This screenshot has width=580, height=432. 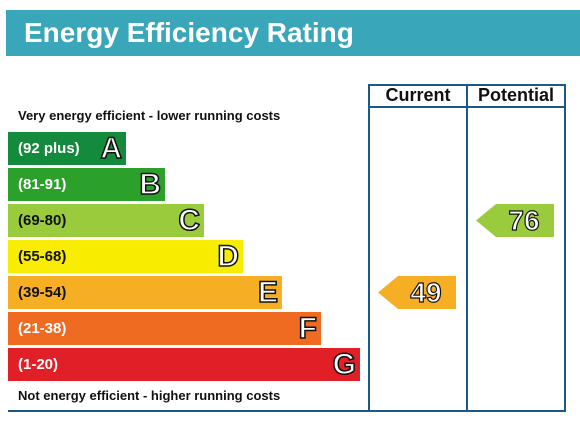 I want to click on current-rating-arrow: 49, so click(x=417, y=292).